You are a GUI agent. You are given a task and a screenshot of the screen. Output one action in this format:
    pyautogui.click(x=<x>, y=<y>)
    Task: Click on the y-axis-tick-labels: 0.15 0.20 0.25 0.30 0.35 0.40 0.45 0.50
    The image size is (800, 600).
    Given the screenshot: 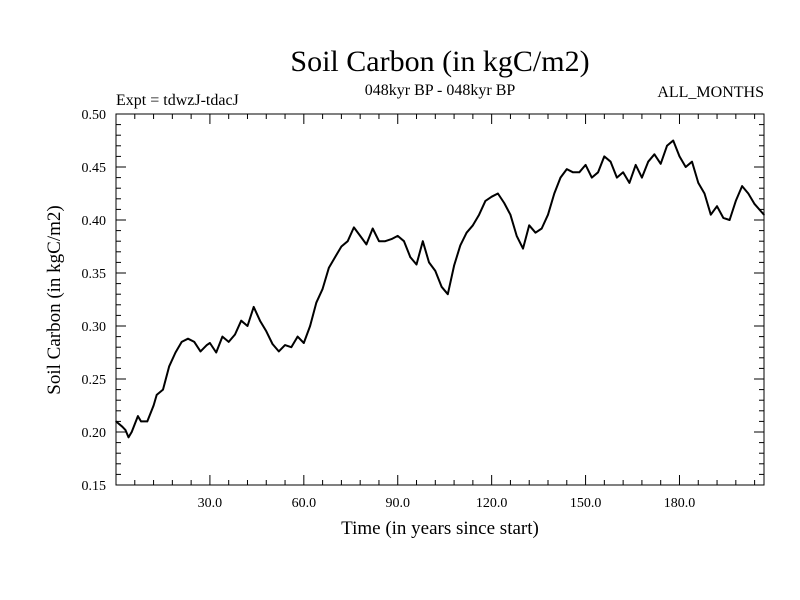 What is the action you would take?
    pyautogui.click(x=94, y=301)
    